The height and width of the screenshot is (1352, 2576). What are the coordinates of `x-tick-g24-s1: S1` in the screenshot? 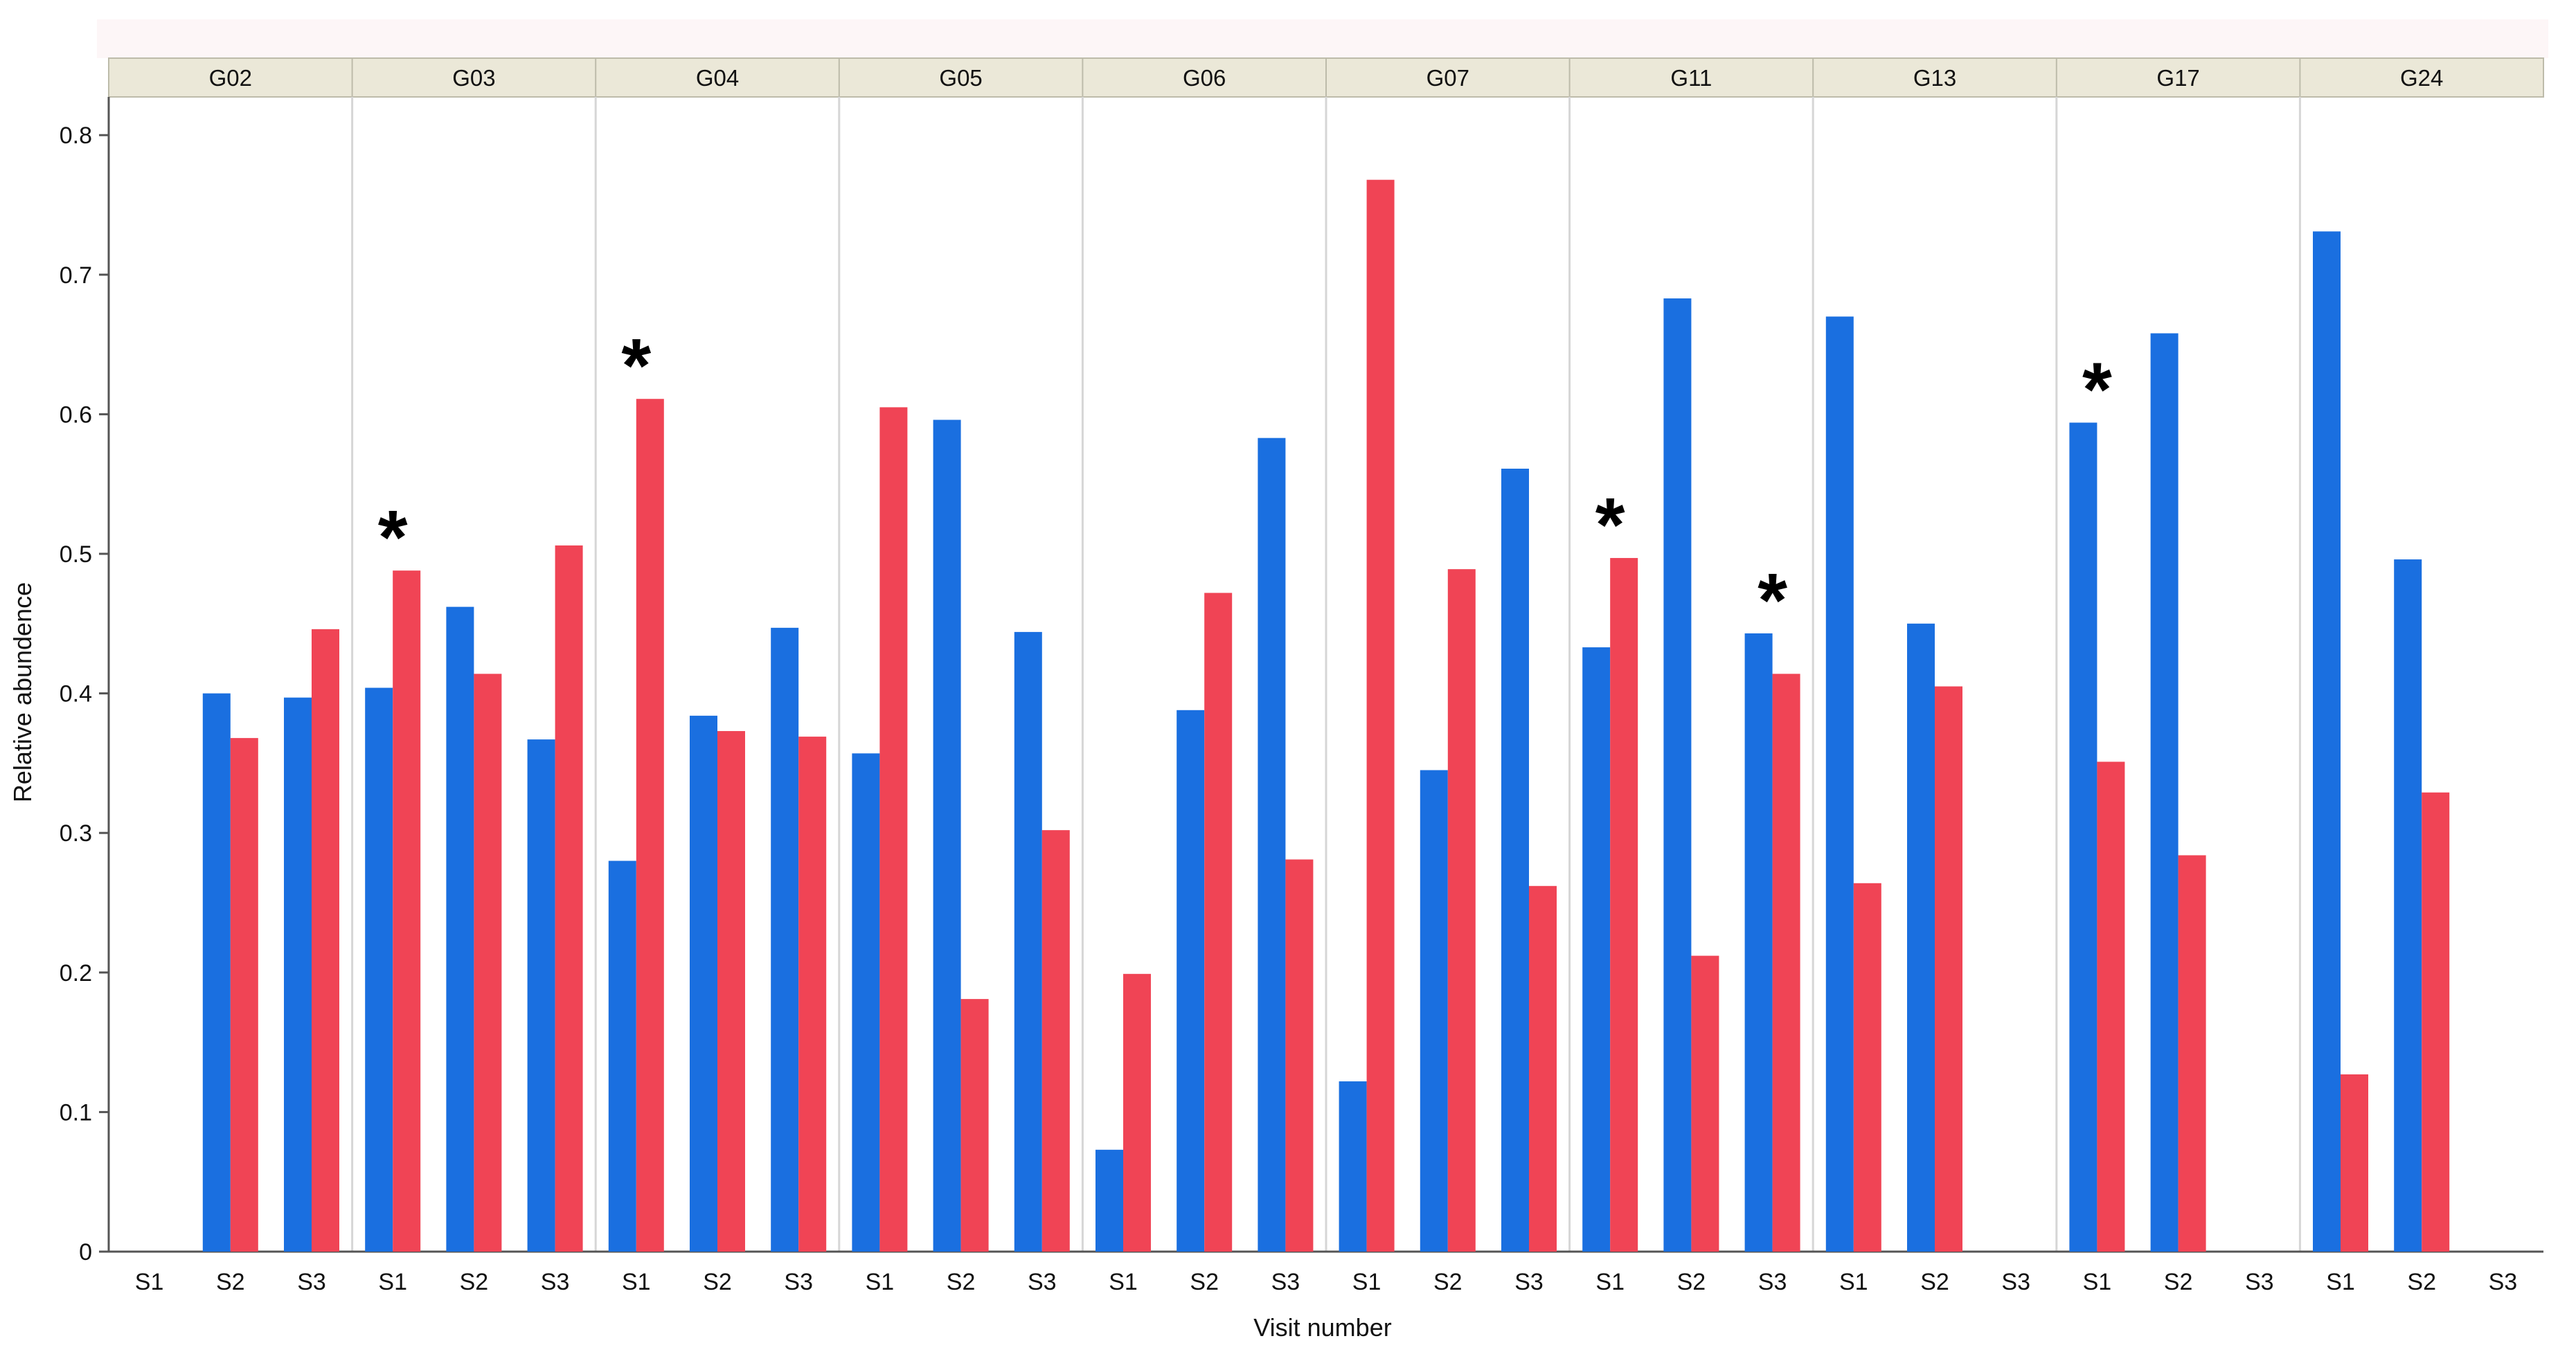 It's located at (2340, 1282).